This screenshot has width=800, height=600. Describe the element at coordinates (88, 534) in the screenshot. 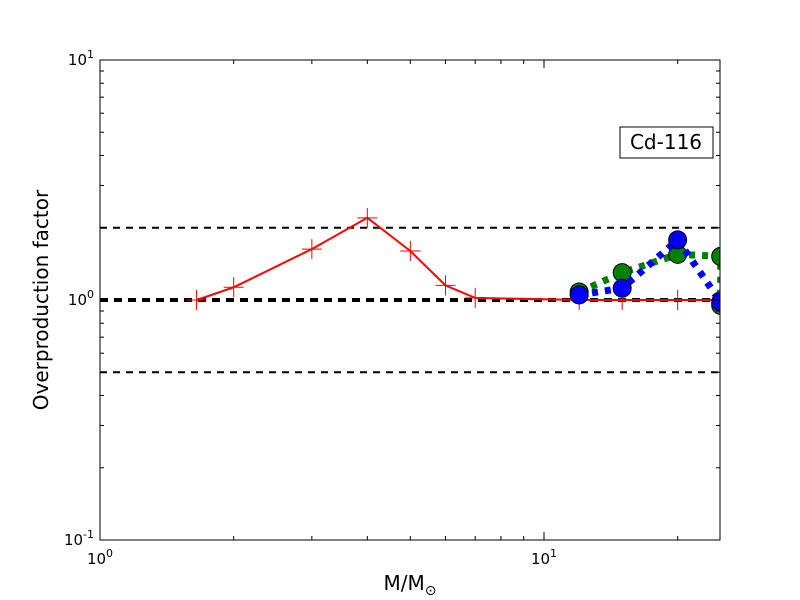

I see `y-tick-exponent: -1` at that location.